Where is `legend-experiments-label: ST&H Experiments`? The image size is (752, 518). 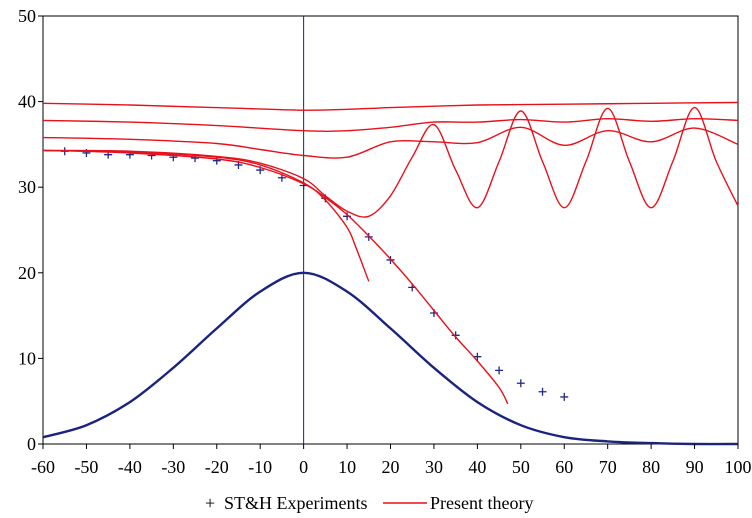 legend-experiments-label: ST&H Experiments is located at coordinates (295, 503).